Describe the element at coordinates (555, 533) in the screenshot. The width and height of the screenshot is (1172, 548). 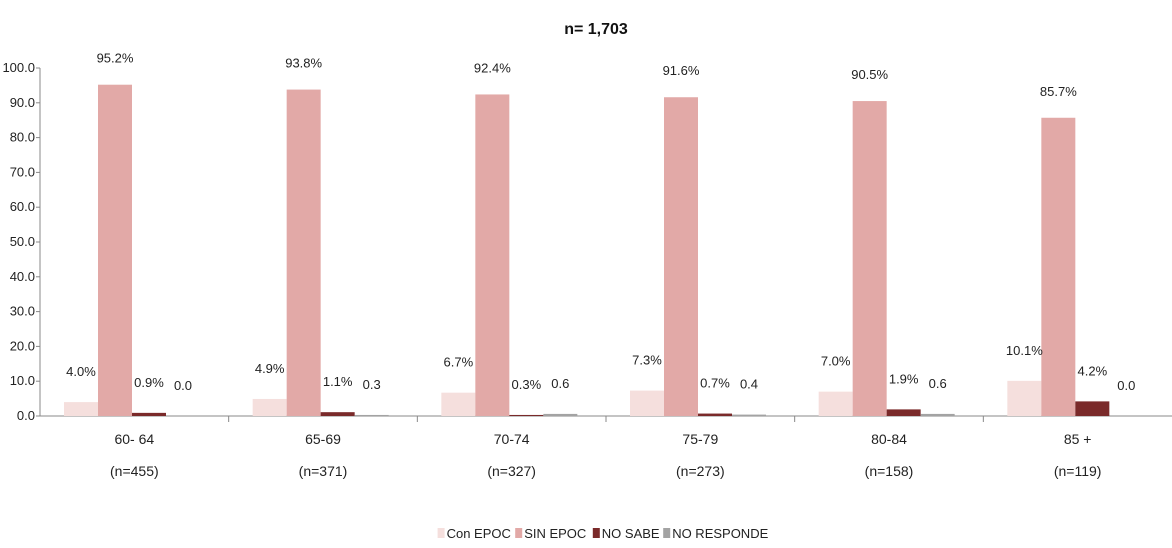
I see `legend-label: SIN EPOC` at that location.